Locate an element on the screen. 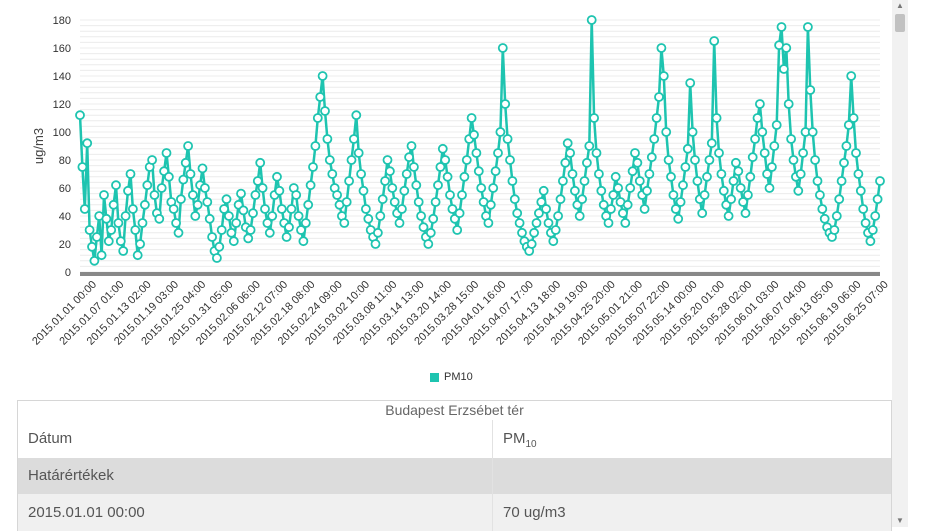 The image size is (925, 531). y-tick-label: 140 is located at coordinates (62, 77).